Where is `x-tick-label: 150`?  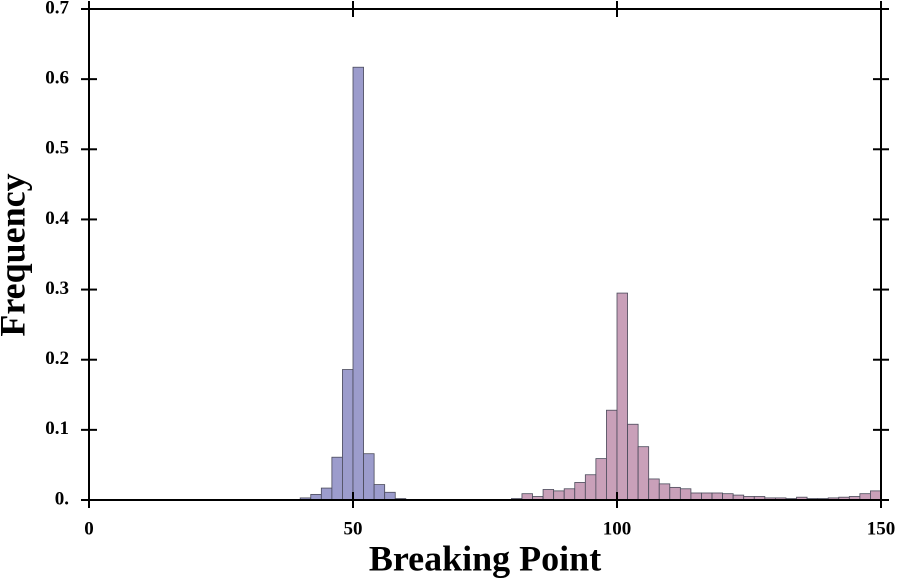 x-tick-label: 150 is located at coordinates (881, 528).